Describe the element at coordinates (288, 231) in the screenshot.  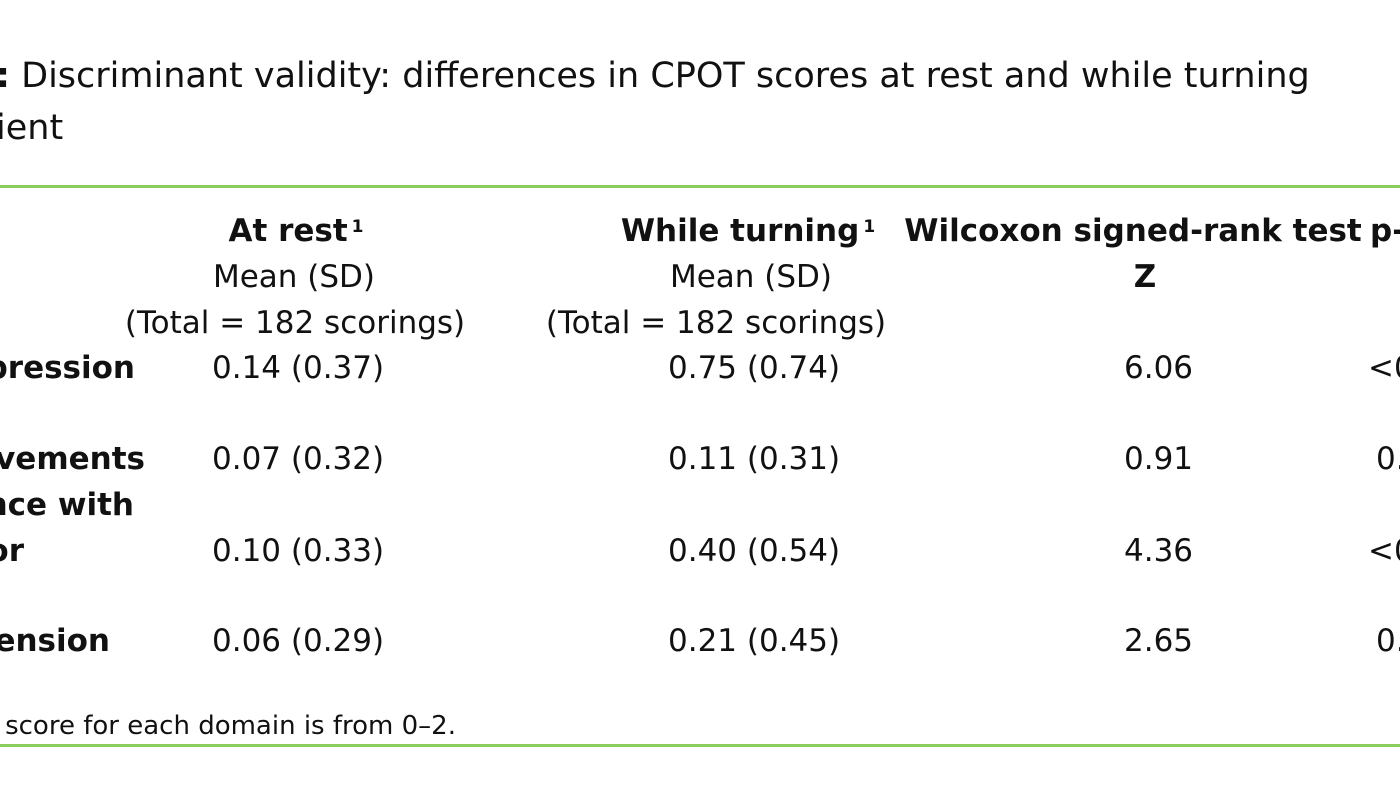
I see `header-at-rest-title: At rest` at that location.